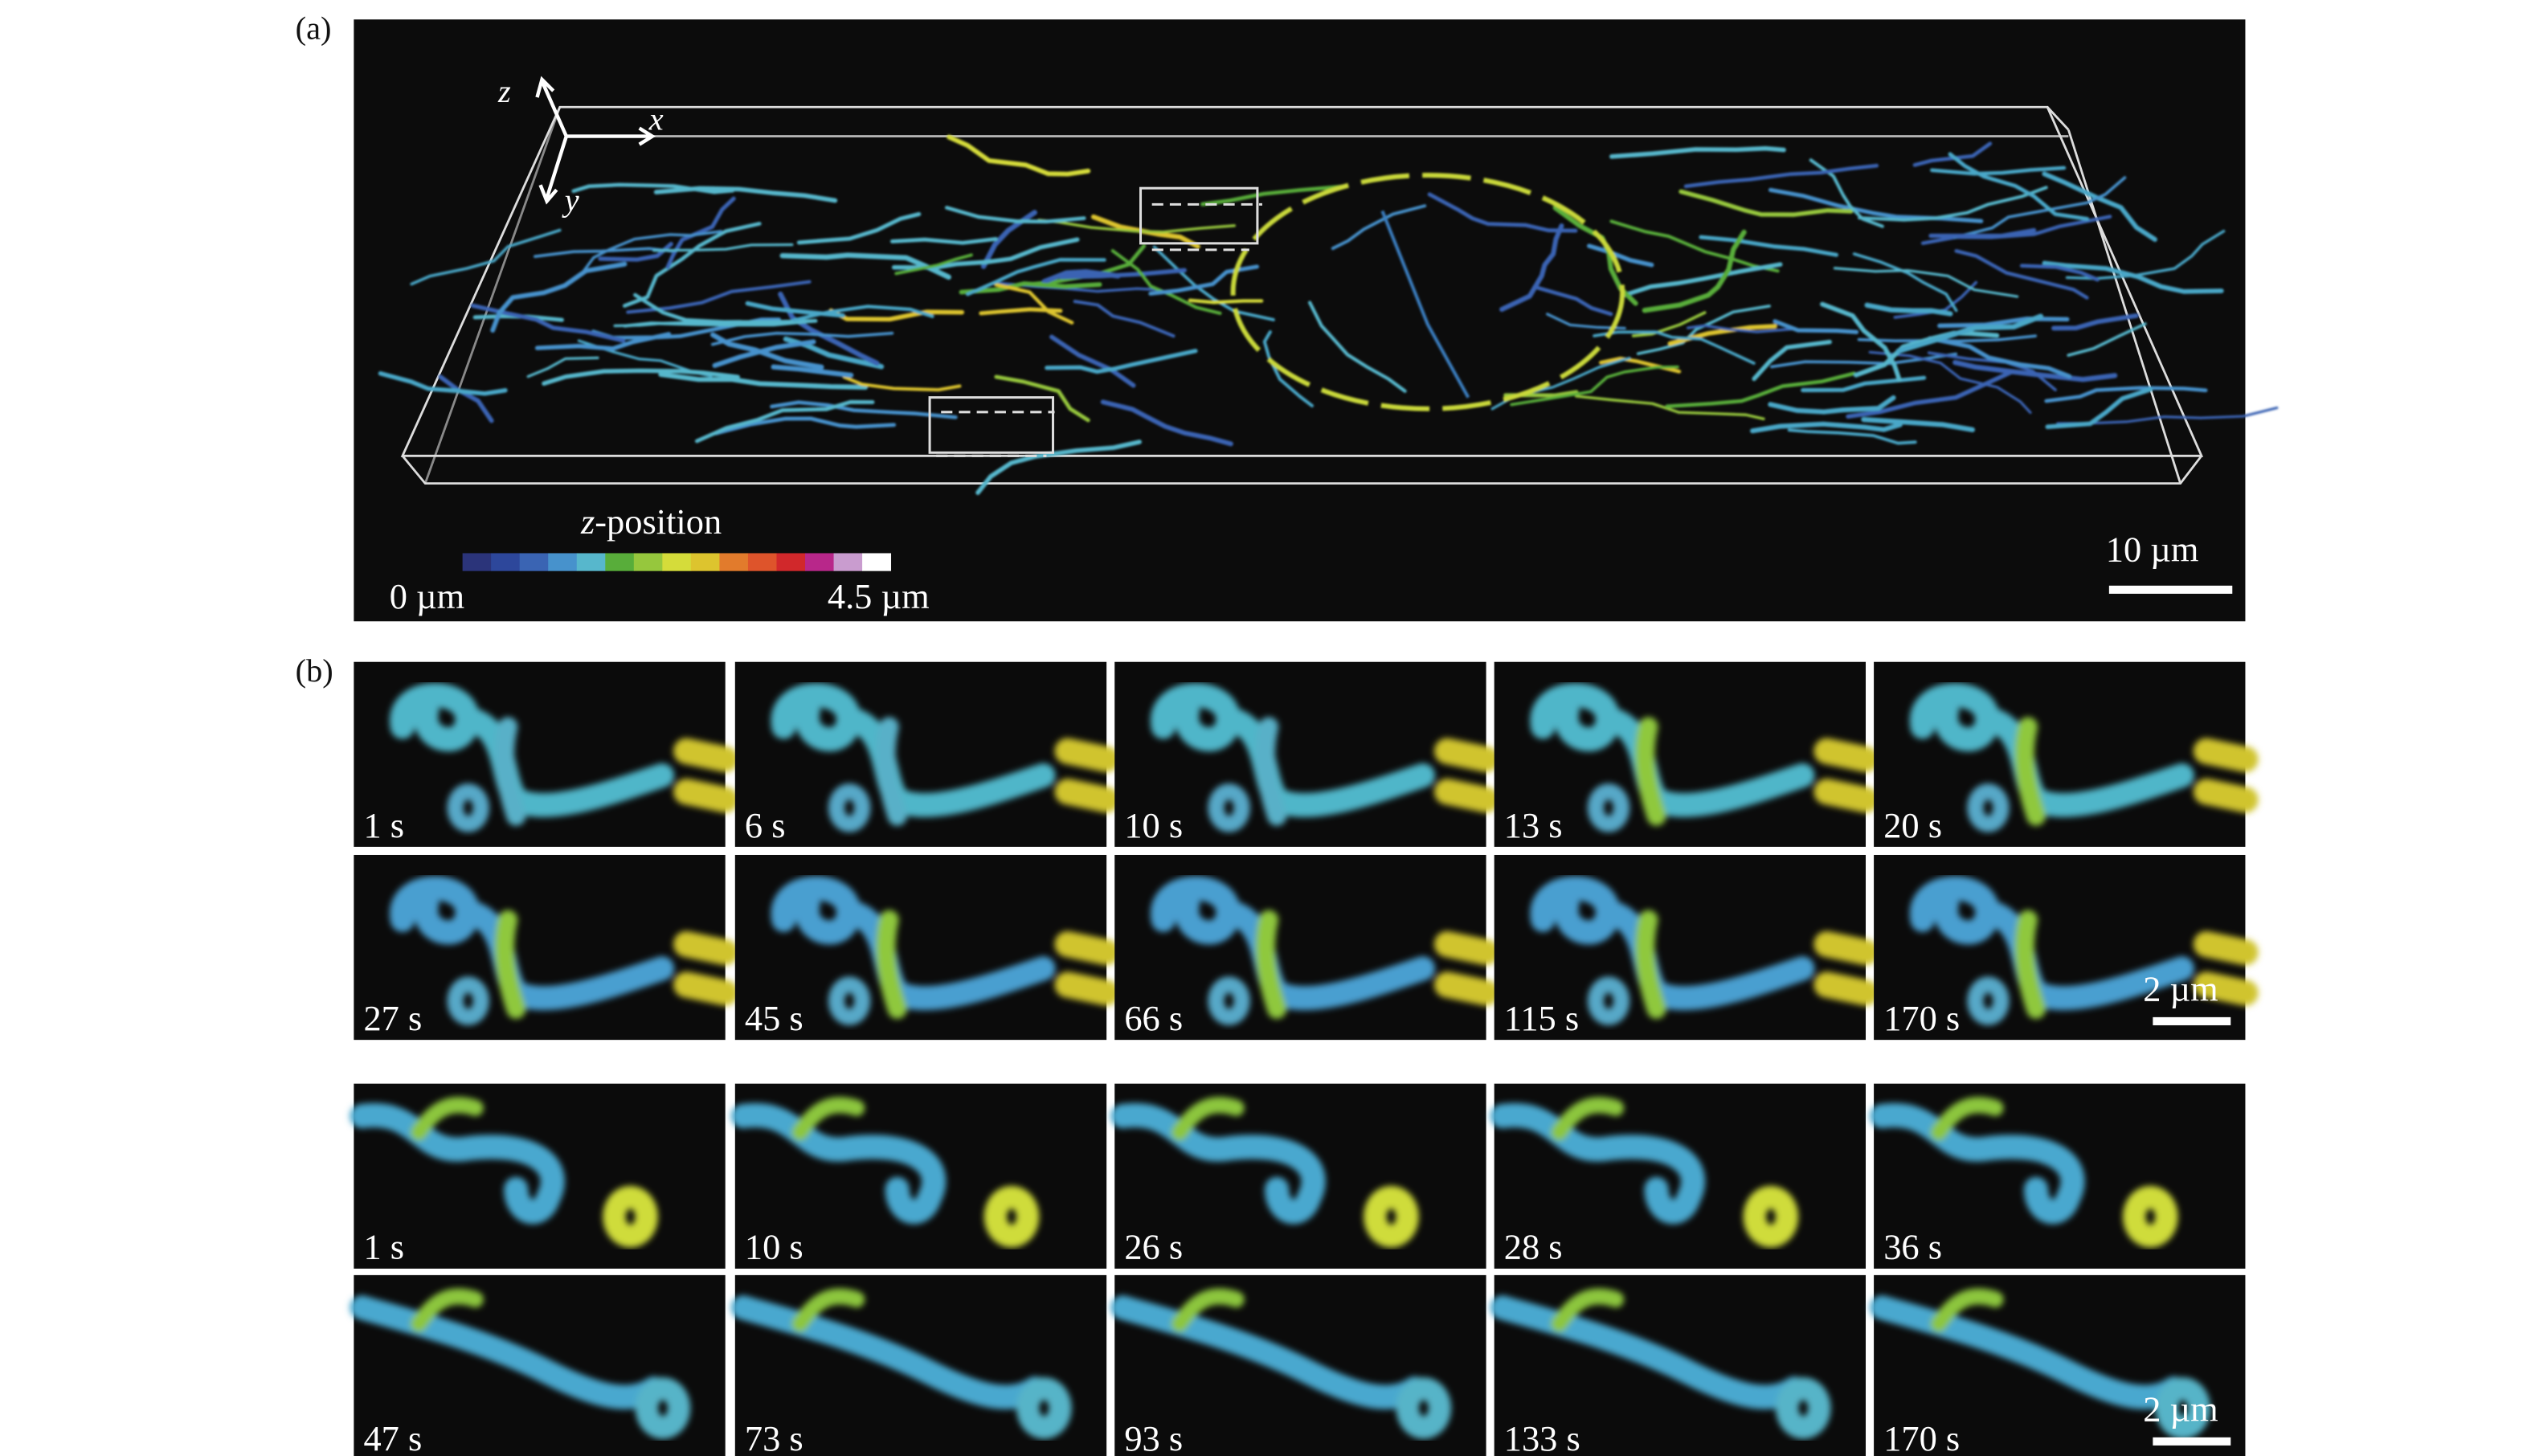 The width and height of the screenshot is (2531, 1456). What do you see at coordinates (656, 119) in the screenshot?
I see `axis-label-x: x` at bounding box center [656, 119].